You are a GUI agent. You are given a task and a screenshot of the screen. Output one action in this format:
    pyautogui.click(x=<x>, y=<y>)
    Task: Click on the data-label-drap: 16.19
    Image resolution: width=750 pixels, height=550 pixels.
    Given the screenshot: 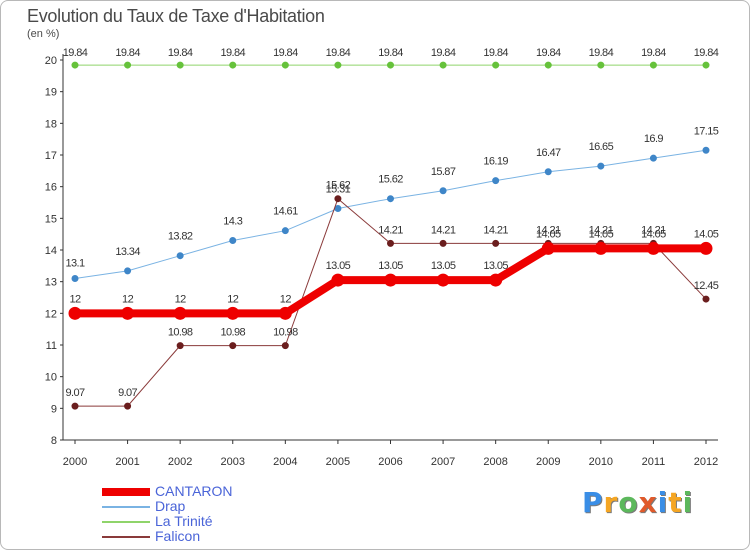 What is the action you would take?
    pyautogui.click(x=495, y=162)
    